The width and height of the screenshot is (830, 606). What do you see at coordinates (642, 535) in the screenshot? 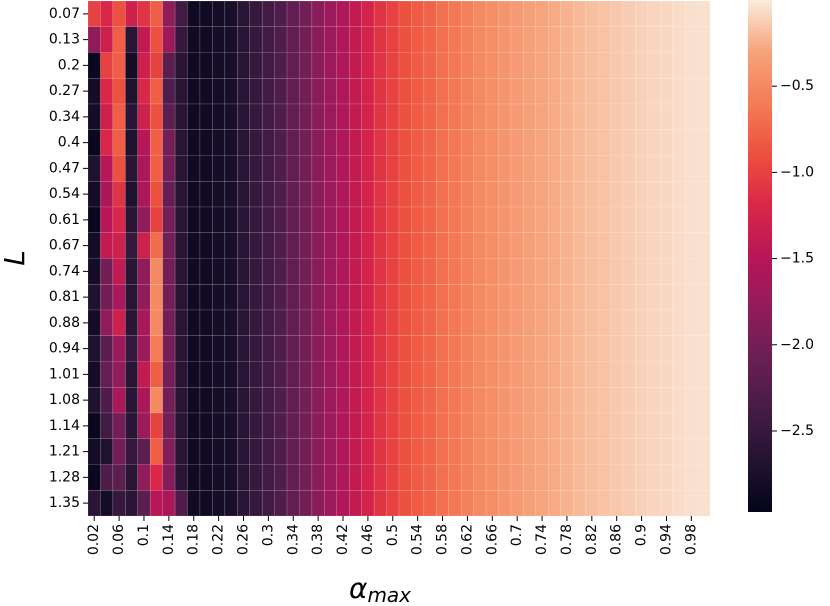
I see `x-tick-label: 0.9` at bounding box center [642, 535].